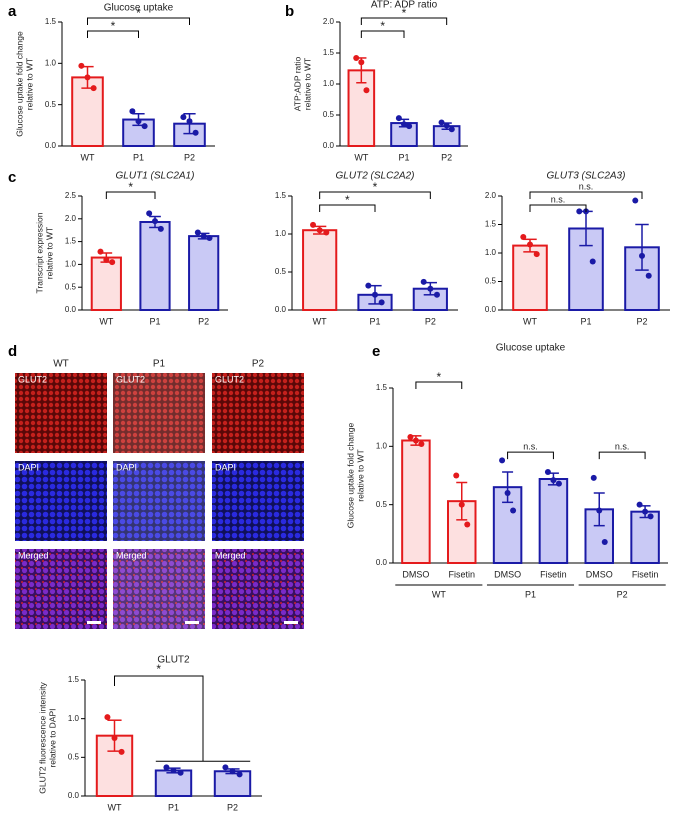 This screenshot has width=685, height=814. I want to click on panel-label: c, so click(12, 177).